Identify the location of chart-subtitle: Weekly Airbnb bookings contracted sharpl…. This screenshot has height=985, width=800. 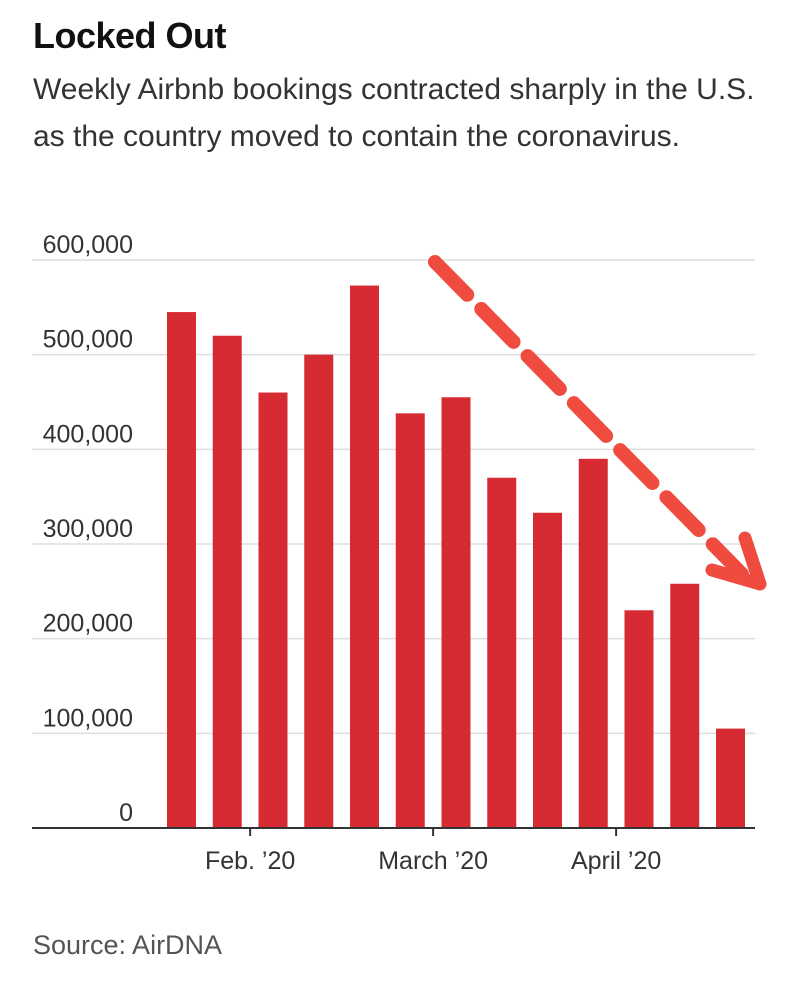
(394, 113).